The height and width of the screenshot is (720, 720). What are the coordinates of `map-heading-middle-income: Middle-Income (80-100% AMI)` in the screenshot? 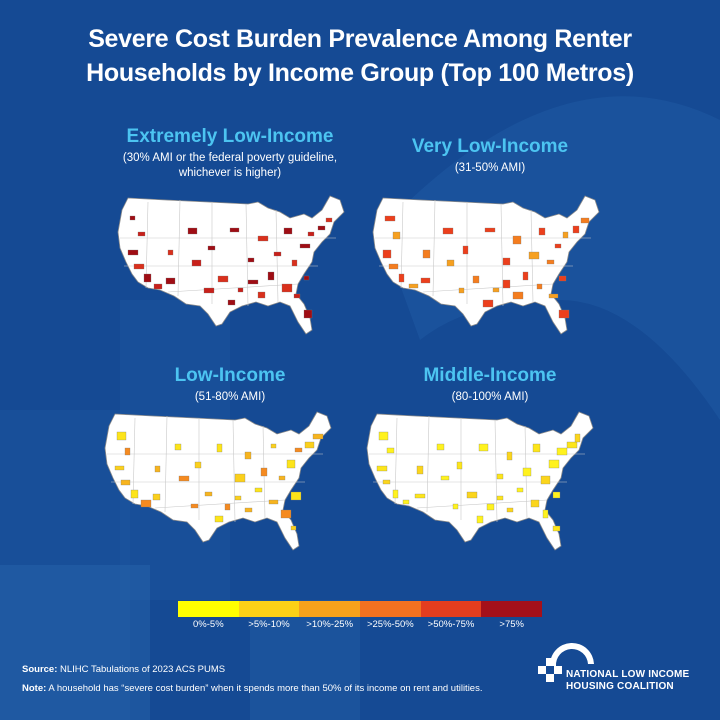 It's located at (490, 385).